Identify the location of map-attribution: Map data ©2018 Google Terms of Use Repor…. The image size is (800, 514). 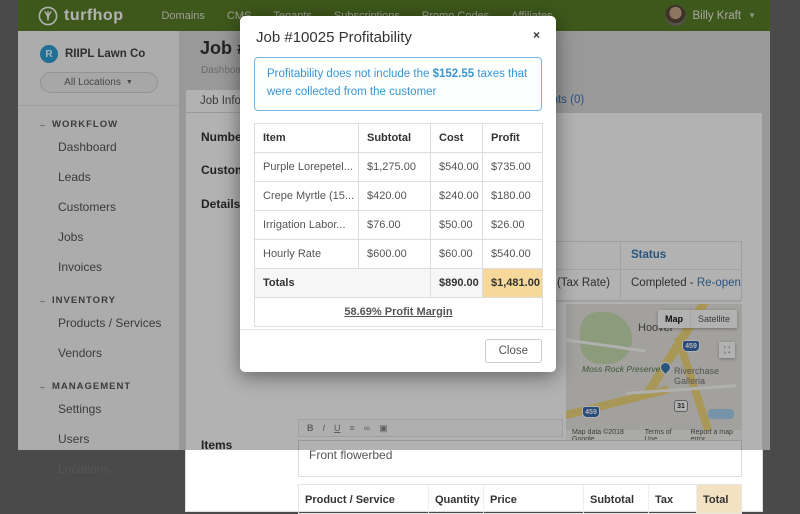
(654, 435).